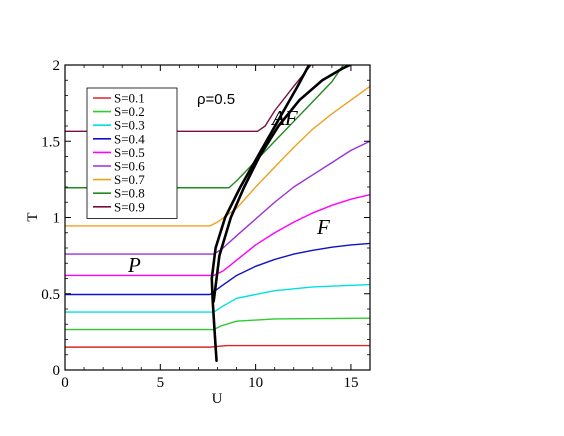 Image resolution: width=564 pixels, height=436 pixels. What do you see at coordinates (50, 295) in the screenshot?
I see `y-tick-label: 0.5` at bounding box center [50, 295].